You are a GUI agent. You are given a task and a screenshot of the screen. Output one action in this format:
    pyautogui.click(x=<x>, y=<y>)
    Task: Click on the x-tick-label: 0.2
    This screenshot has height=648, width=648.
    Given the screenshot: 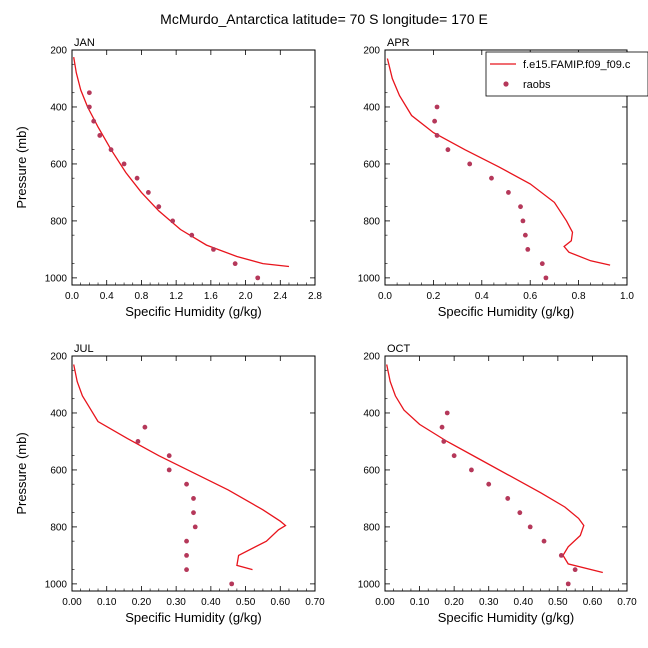 What is the action you would take?
    pyautogui.click(x=433, y=296)
    